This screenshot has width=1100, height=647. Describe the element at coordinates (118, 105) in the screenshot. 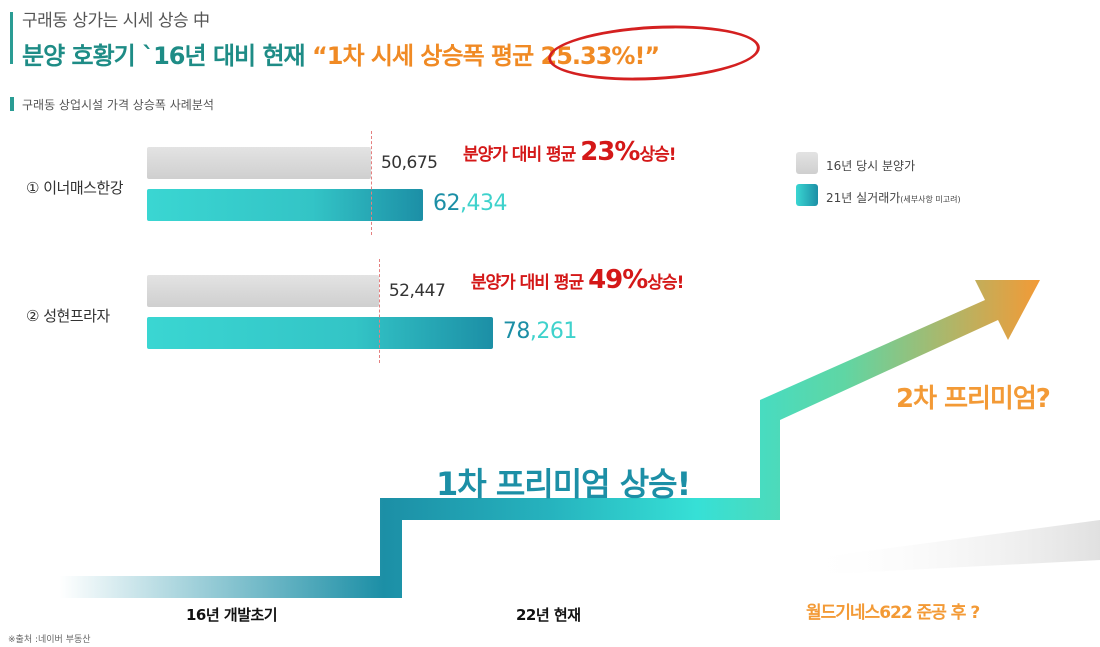

I see `section-title: 구래동 상업시설 가격 상승폭 사례분석` at that location.